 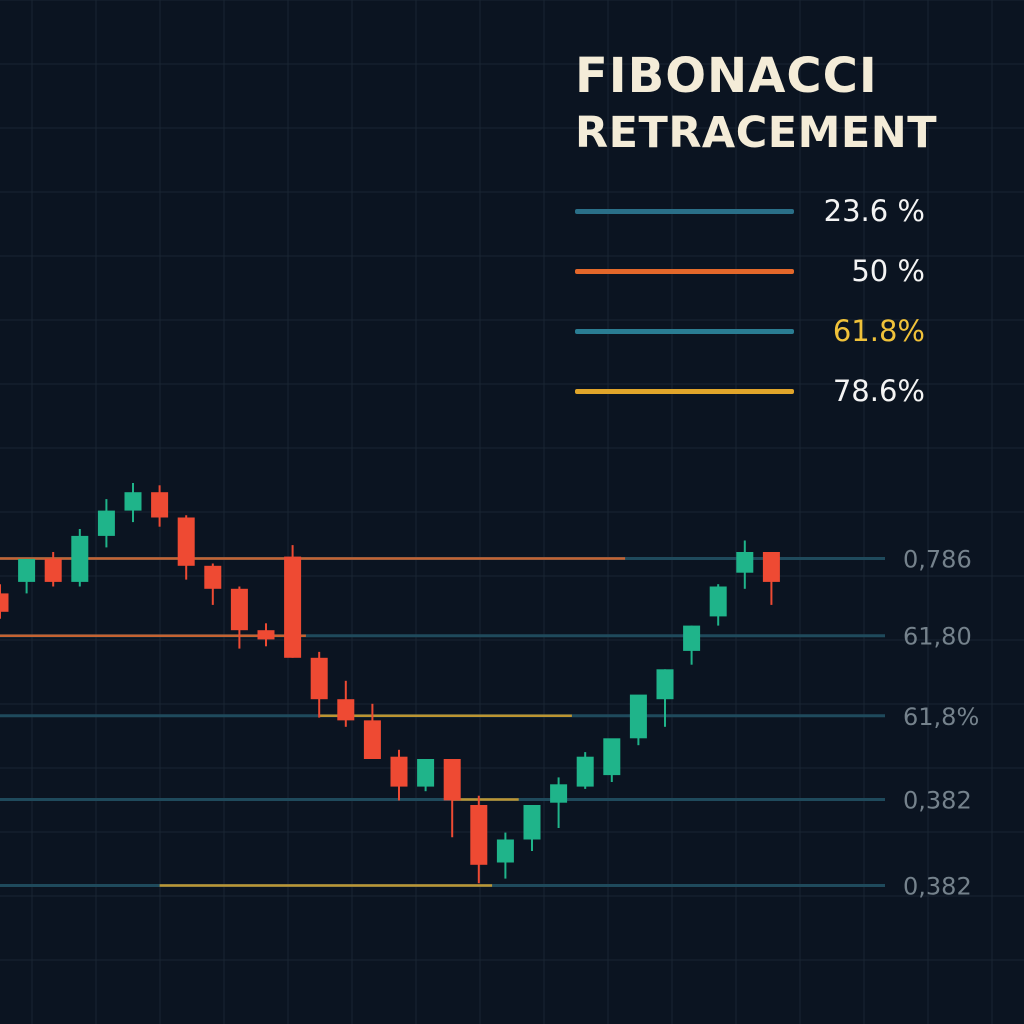 I want to click on legend-item: 50 %, so click(x=765, y=284).